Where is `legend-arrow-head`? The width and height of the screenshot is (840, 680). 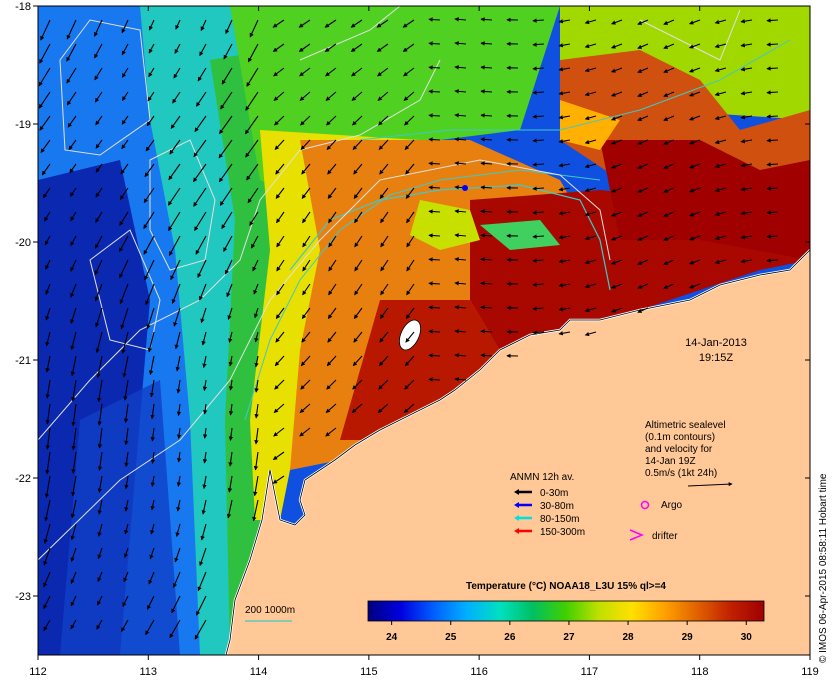
legend-arrow-head is located at coordinates (516, 492).